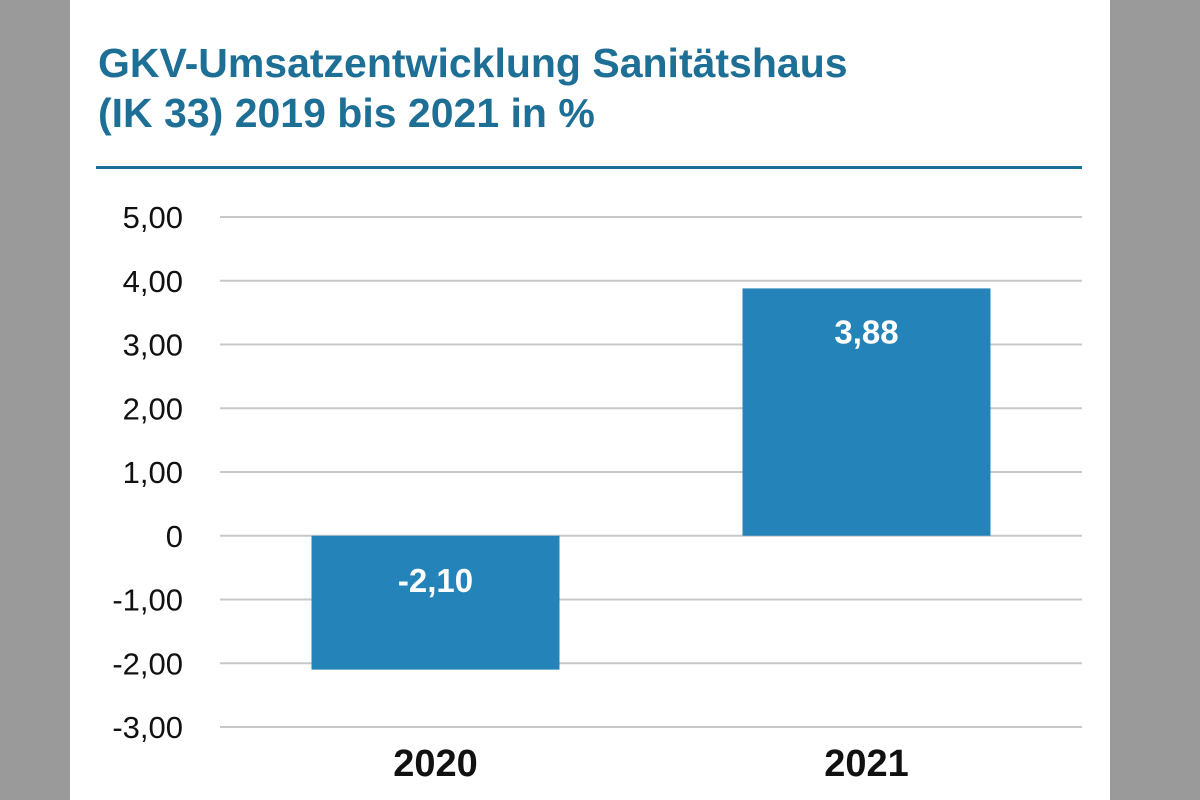 Image resolution: width=1200 pixels, height=800 pixels. What do you see at coordinates (153, 217) in the screenshot?
I see `y-tick-label: 5,00` at bounding box center [153, 217].